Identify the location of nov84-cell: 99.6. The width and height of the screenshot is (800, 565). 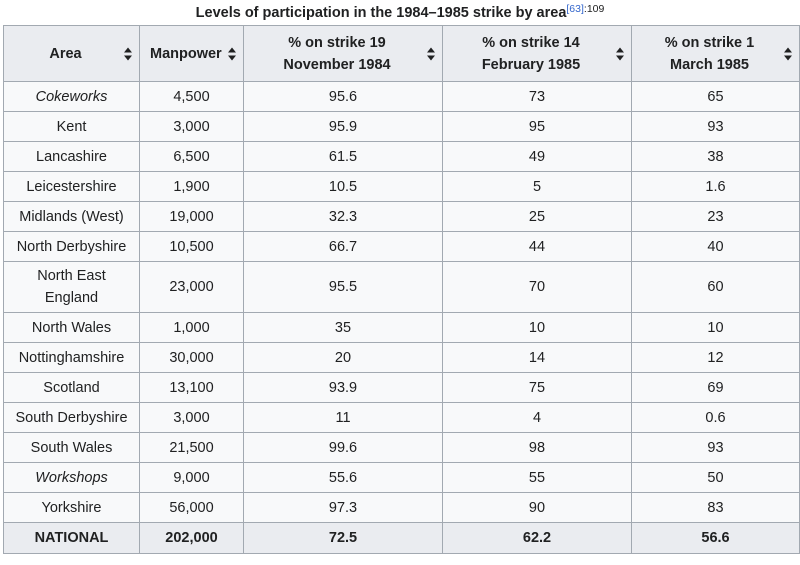
(343, 447).